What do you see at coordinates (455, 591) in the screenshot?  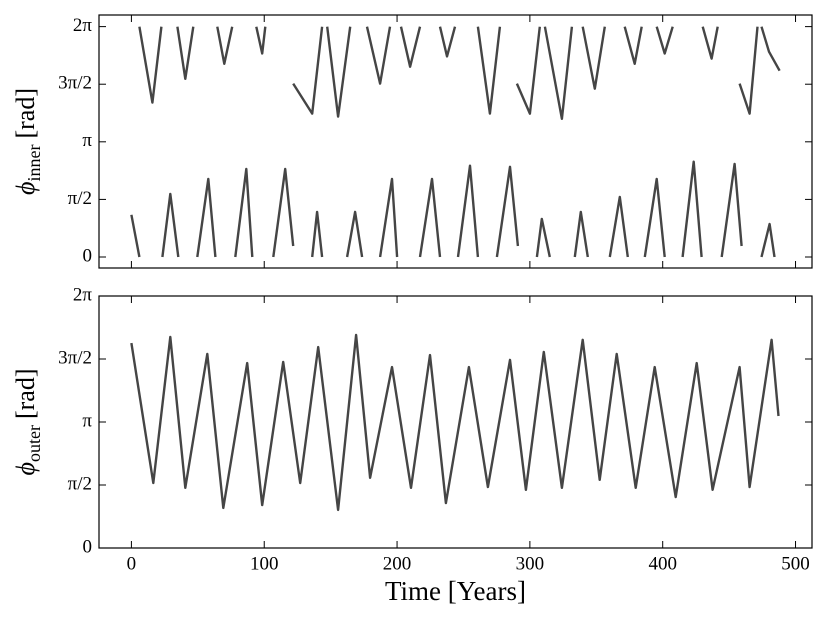 I see `x-axis-label: Time [Years]` at bounding box center [455, 591].